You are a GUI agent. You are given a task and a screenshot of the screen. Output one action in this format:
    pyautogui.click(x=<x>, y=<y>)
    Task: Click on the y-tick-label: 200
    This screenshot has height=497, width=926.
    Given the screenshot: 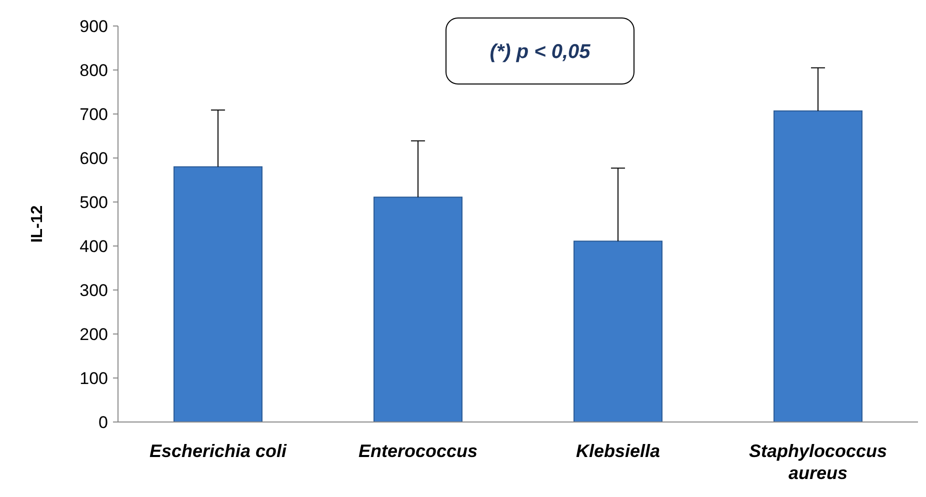 What is the action you would take?
    pyautogui.click(x=94, y=334)
    